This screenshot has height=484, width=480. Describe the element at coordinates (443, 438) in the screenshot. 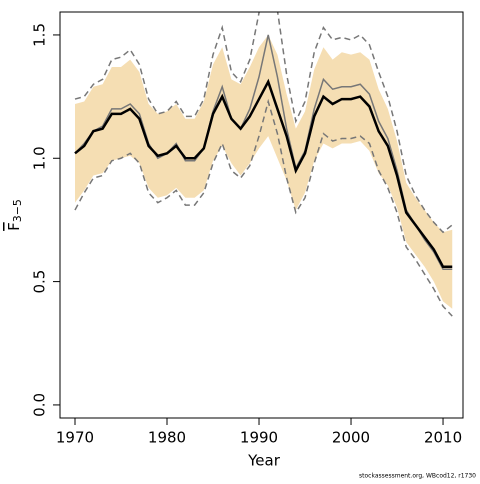

I see `x-tick-label: 2010` at that location.